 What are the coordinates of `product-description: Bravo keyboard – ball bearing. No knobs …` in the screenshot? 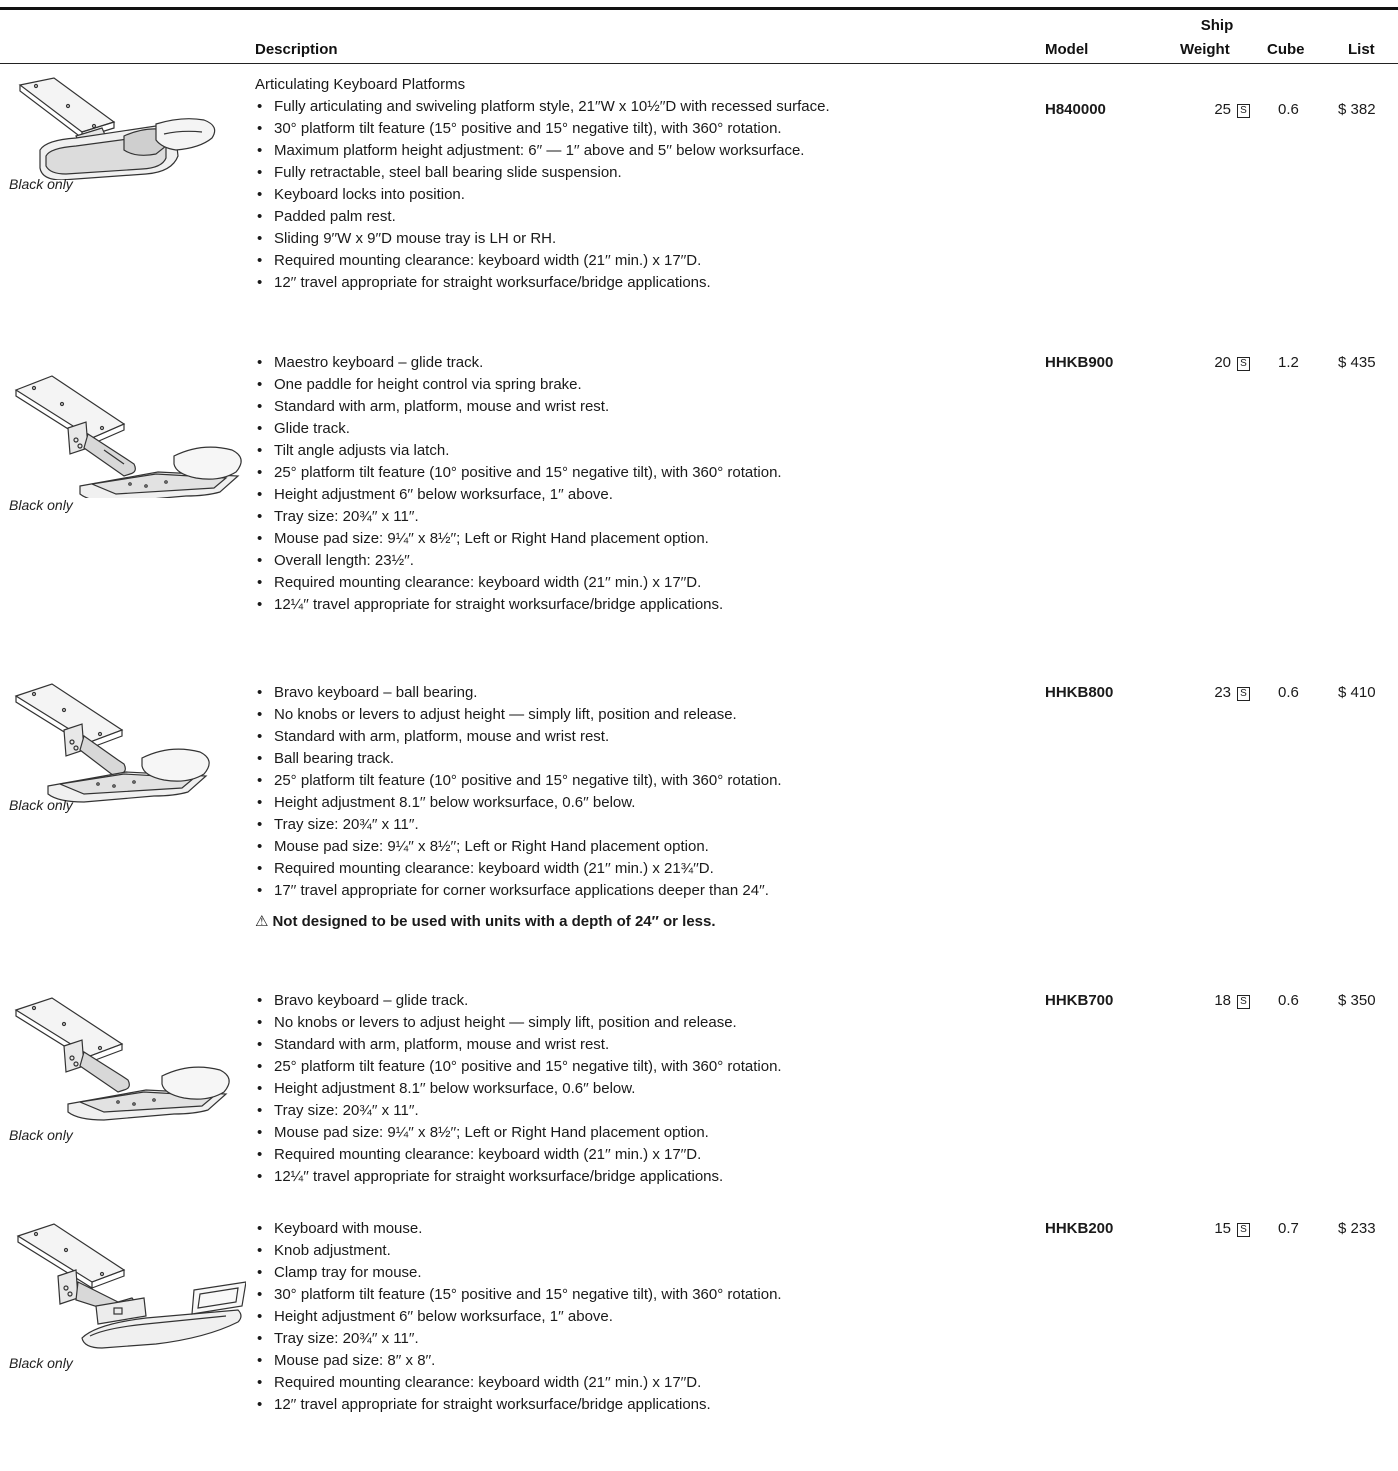 It's located at (635, 807).